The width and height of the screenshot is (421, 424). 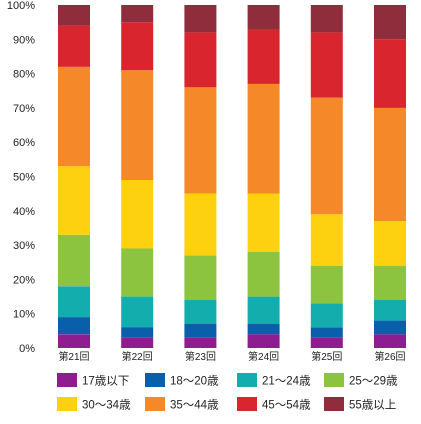 What do you see at coordinates (263, 356) in the screenshot?
I see `x-tick-label: 第24回` at bounding box center [263, 356].